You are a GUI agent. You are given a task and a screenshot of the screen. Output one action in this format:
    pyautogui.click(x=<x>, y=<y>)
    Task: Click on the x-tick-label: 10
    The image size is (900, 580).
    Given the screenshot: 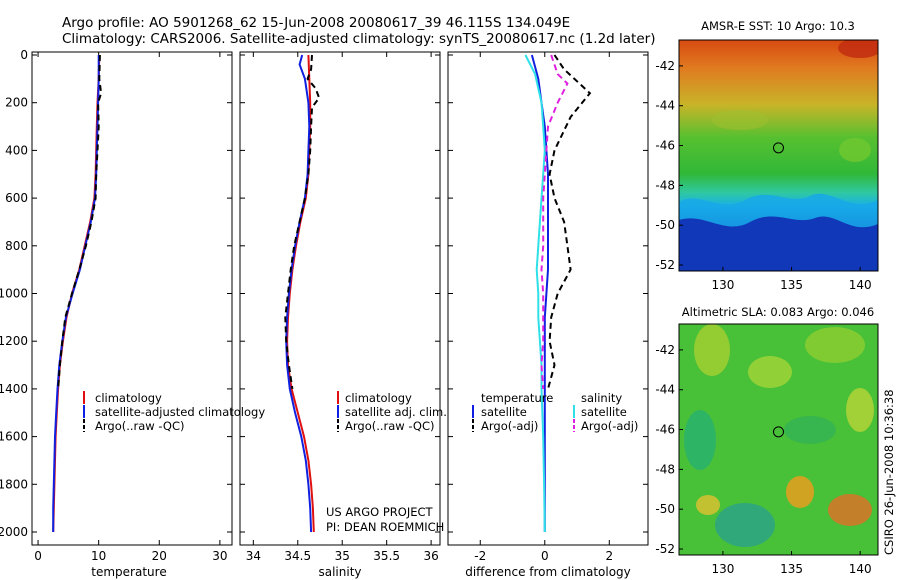 What is the action you would take?
    pyautogui.click(x=98, y=556)
    